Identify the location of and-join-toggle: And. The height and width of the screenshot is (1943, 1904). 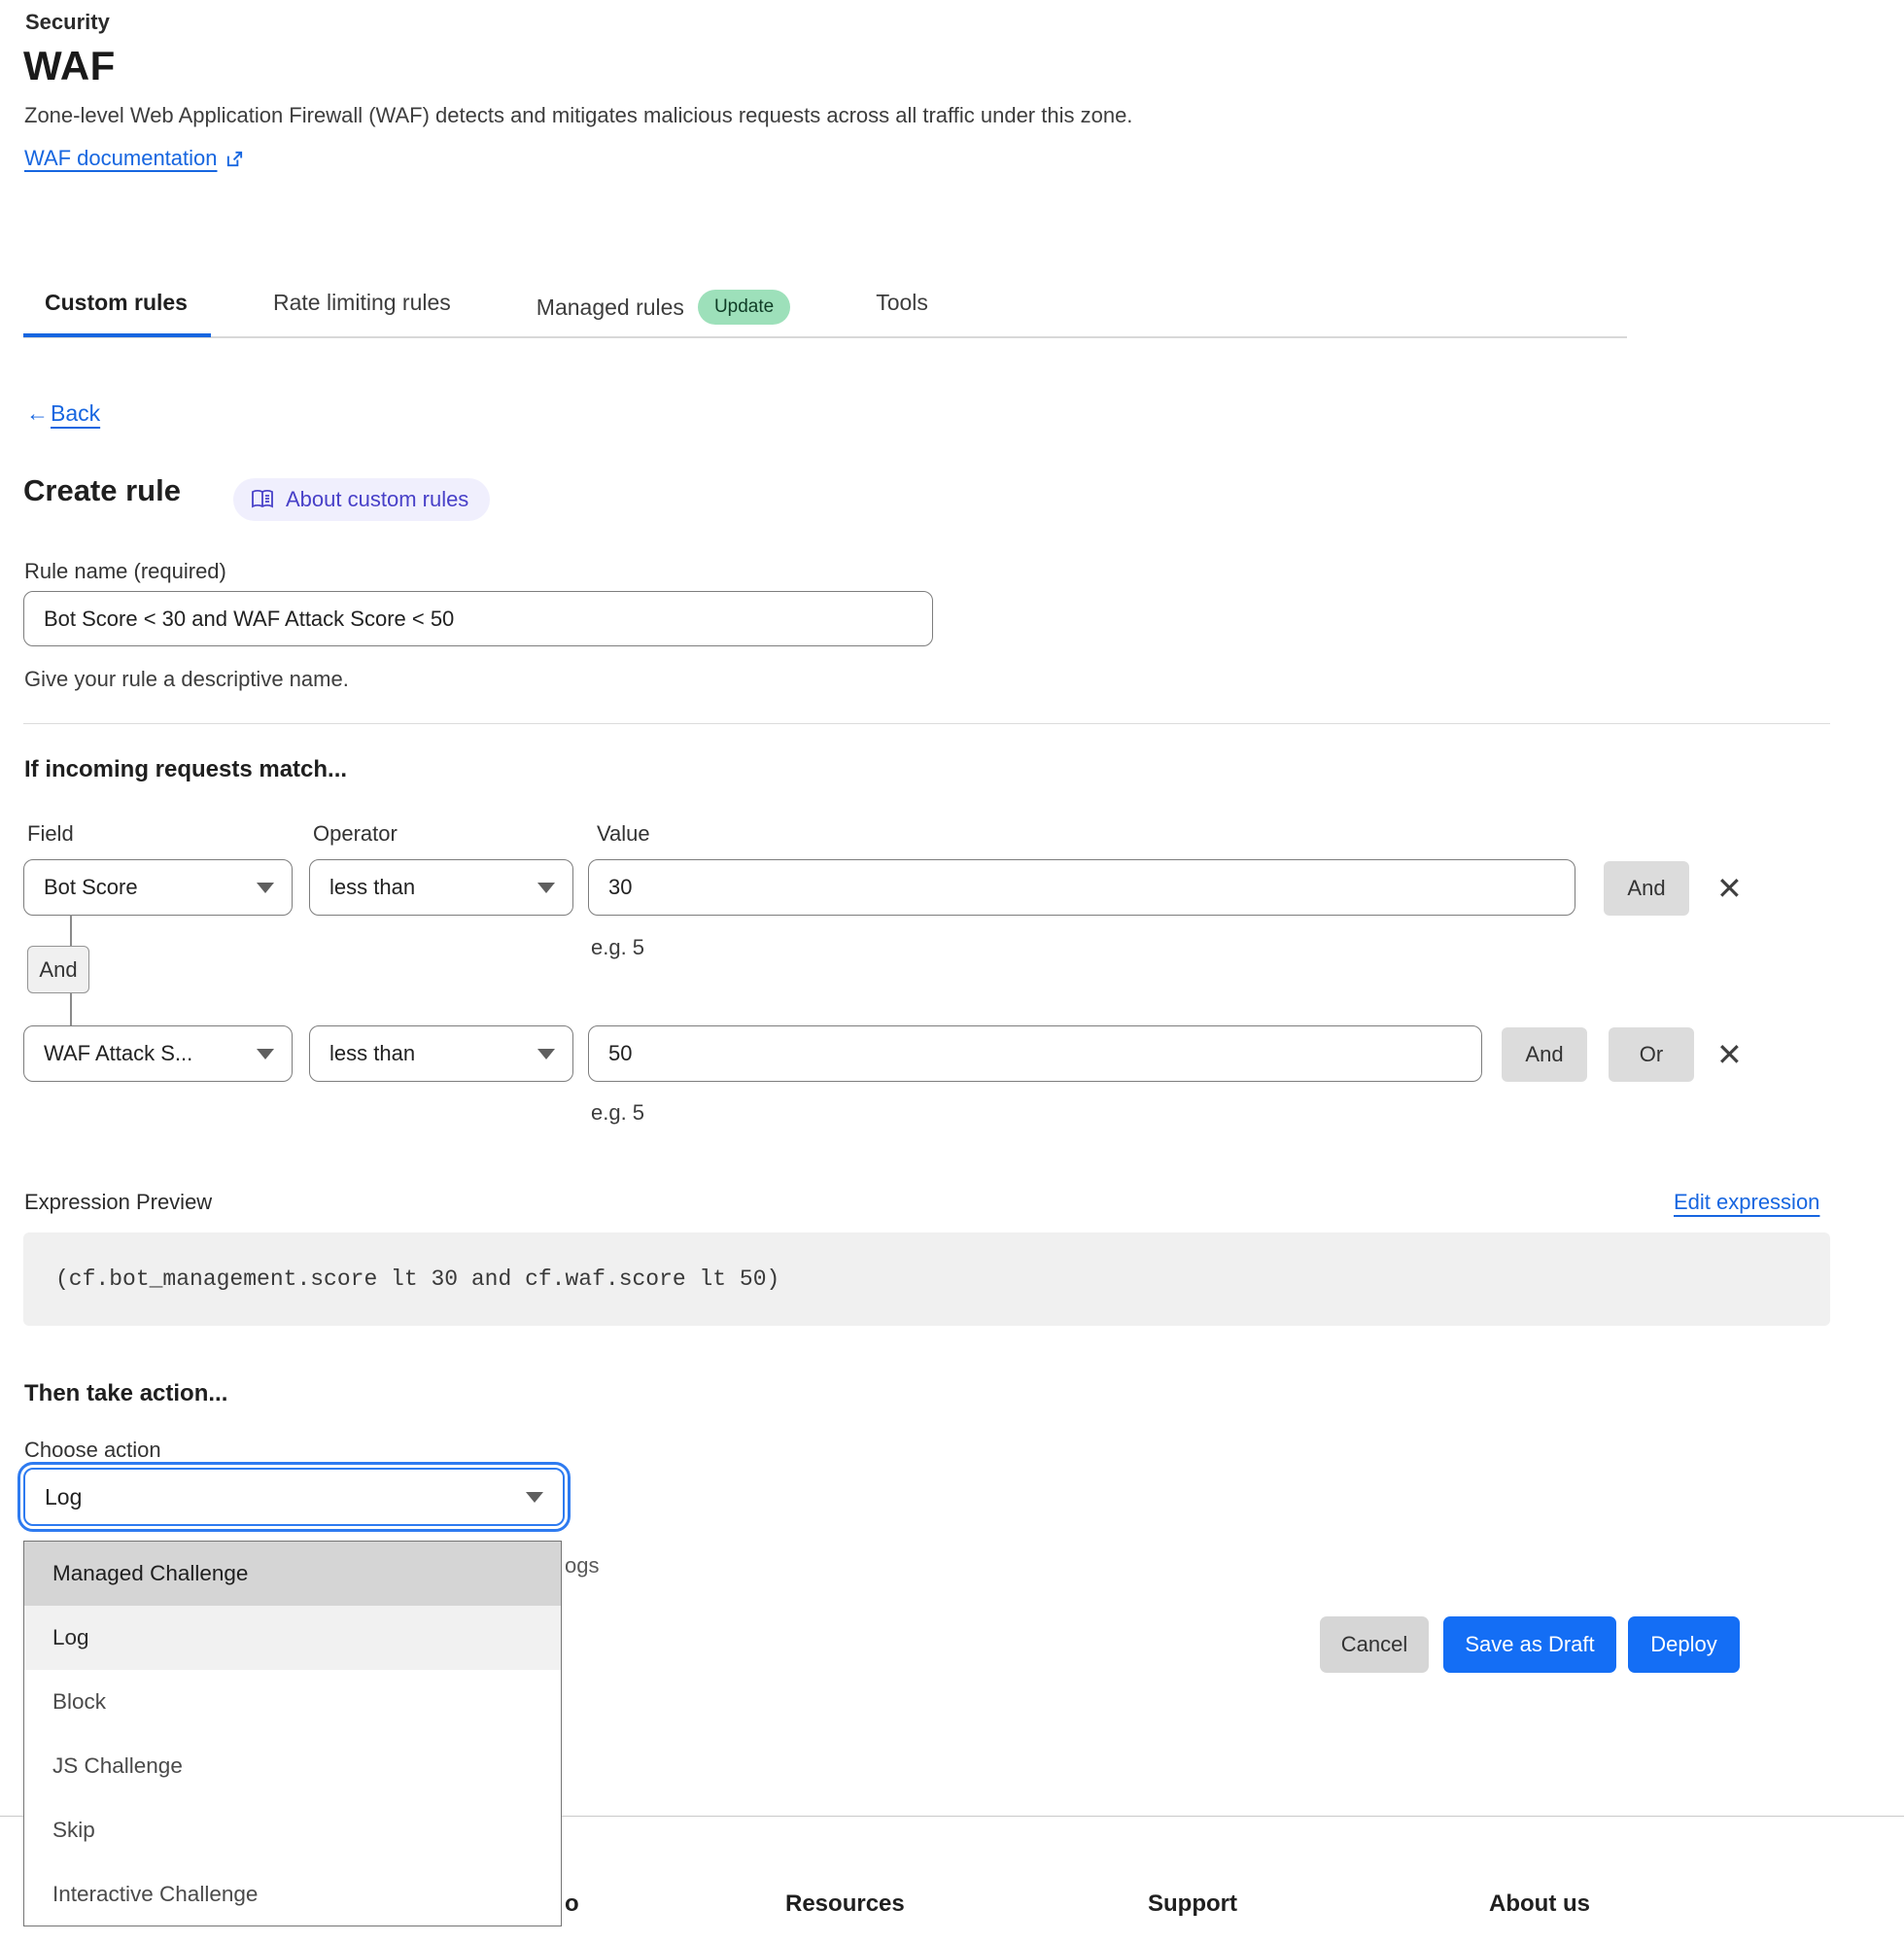
(58, 969).